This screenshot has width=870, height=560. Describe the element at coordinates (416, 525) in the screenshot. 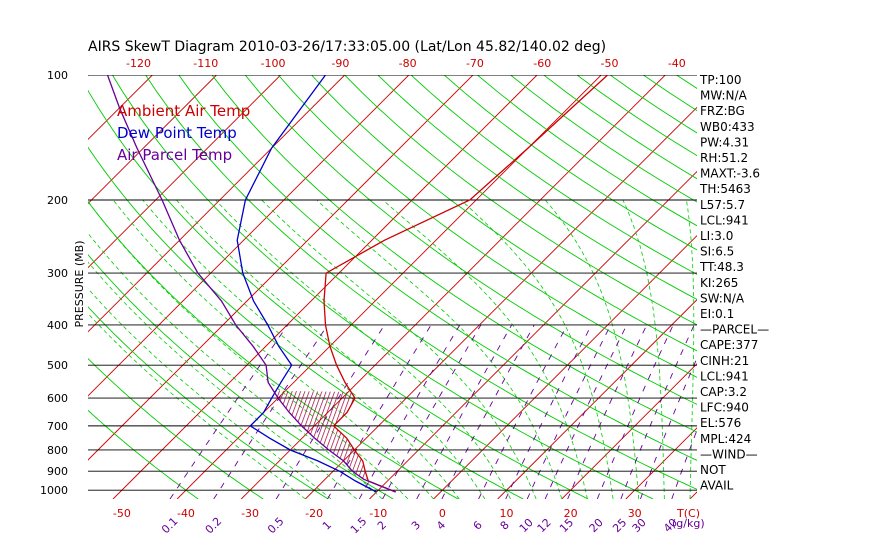

I see `mixing-ratio-label: 3` at that location.